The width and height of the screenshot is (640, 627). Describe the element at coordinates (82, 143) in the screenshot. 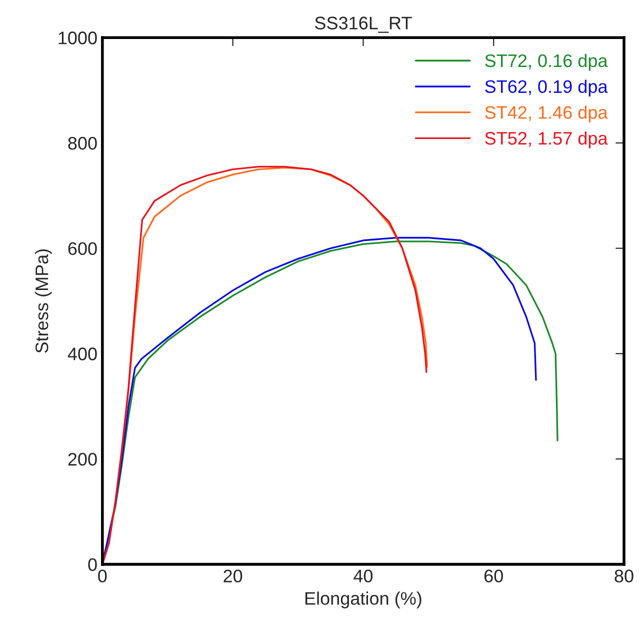

I see `y-tick-label: 800` at that location.